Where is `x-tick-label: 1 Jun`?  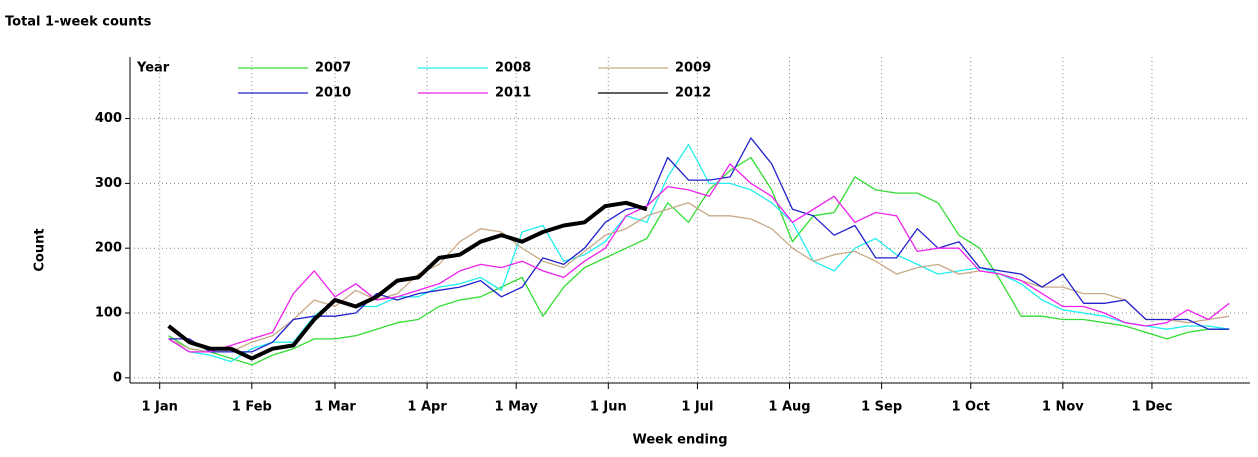
x-tick-label: 1 Jun is located at coordinates (608, 407).